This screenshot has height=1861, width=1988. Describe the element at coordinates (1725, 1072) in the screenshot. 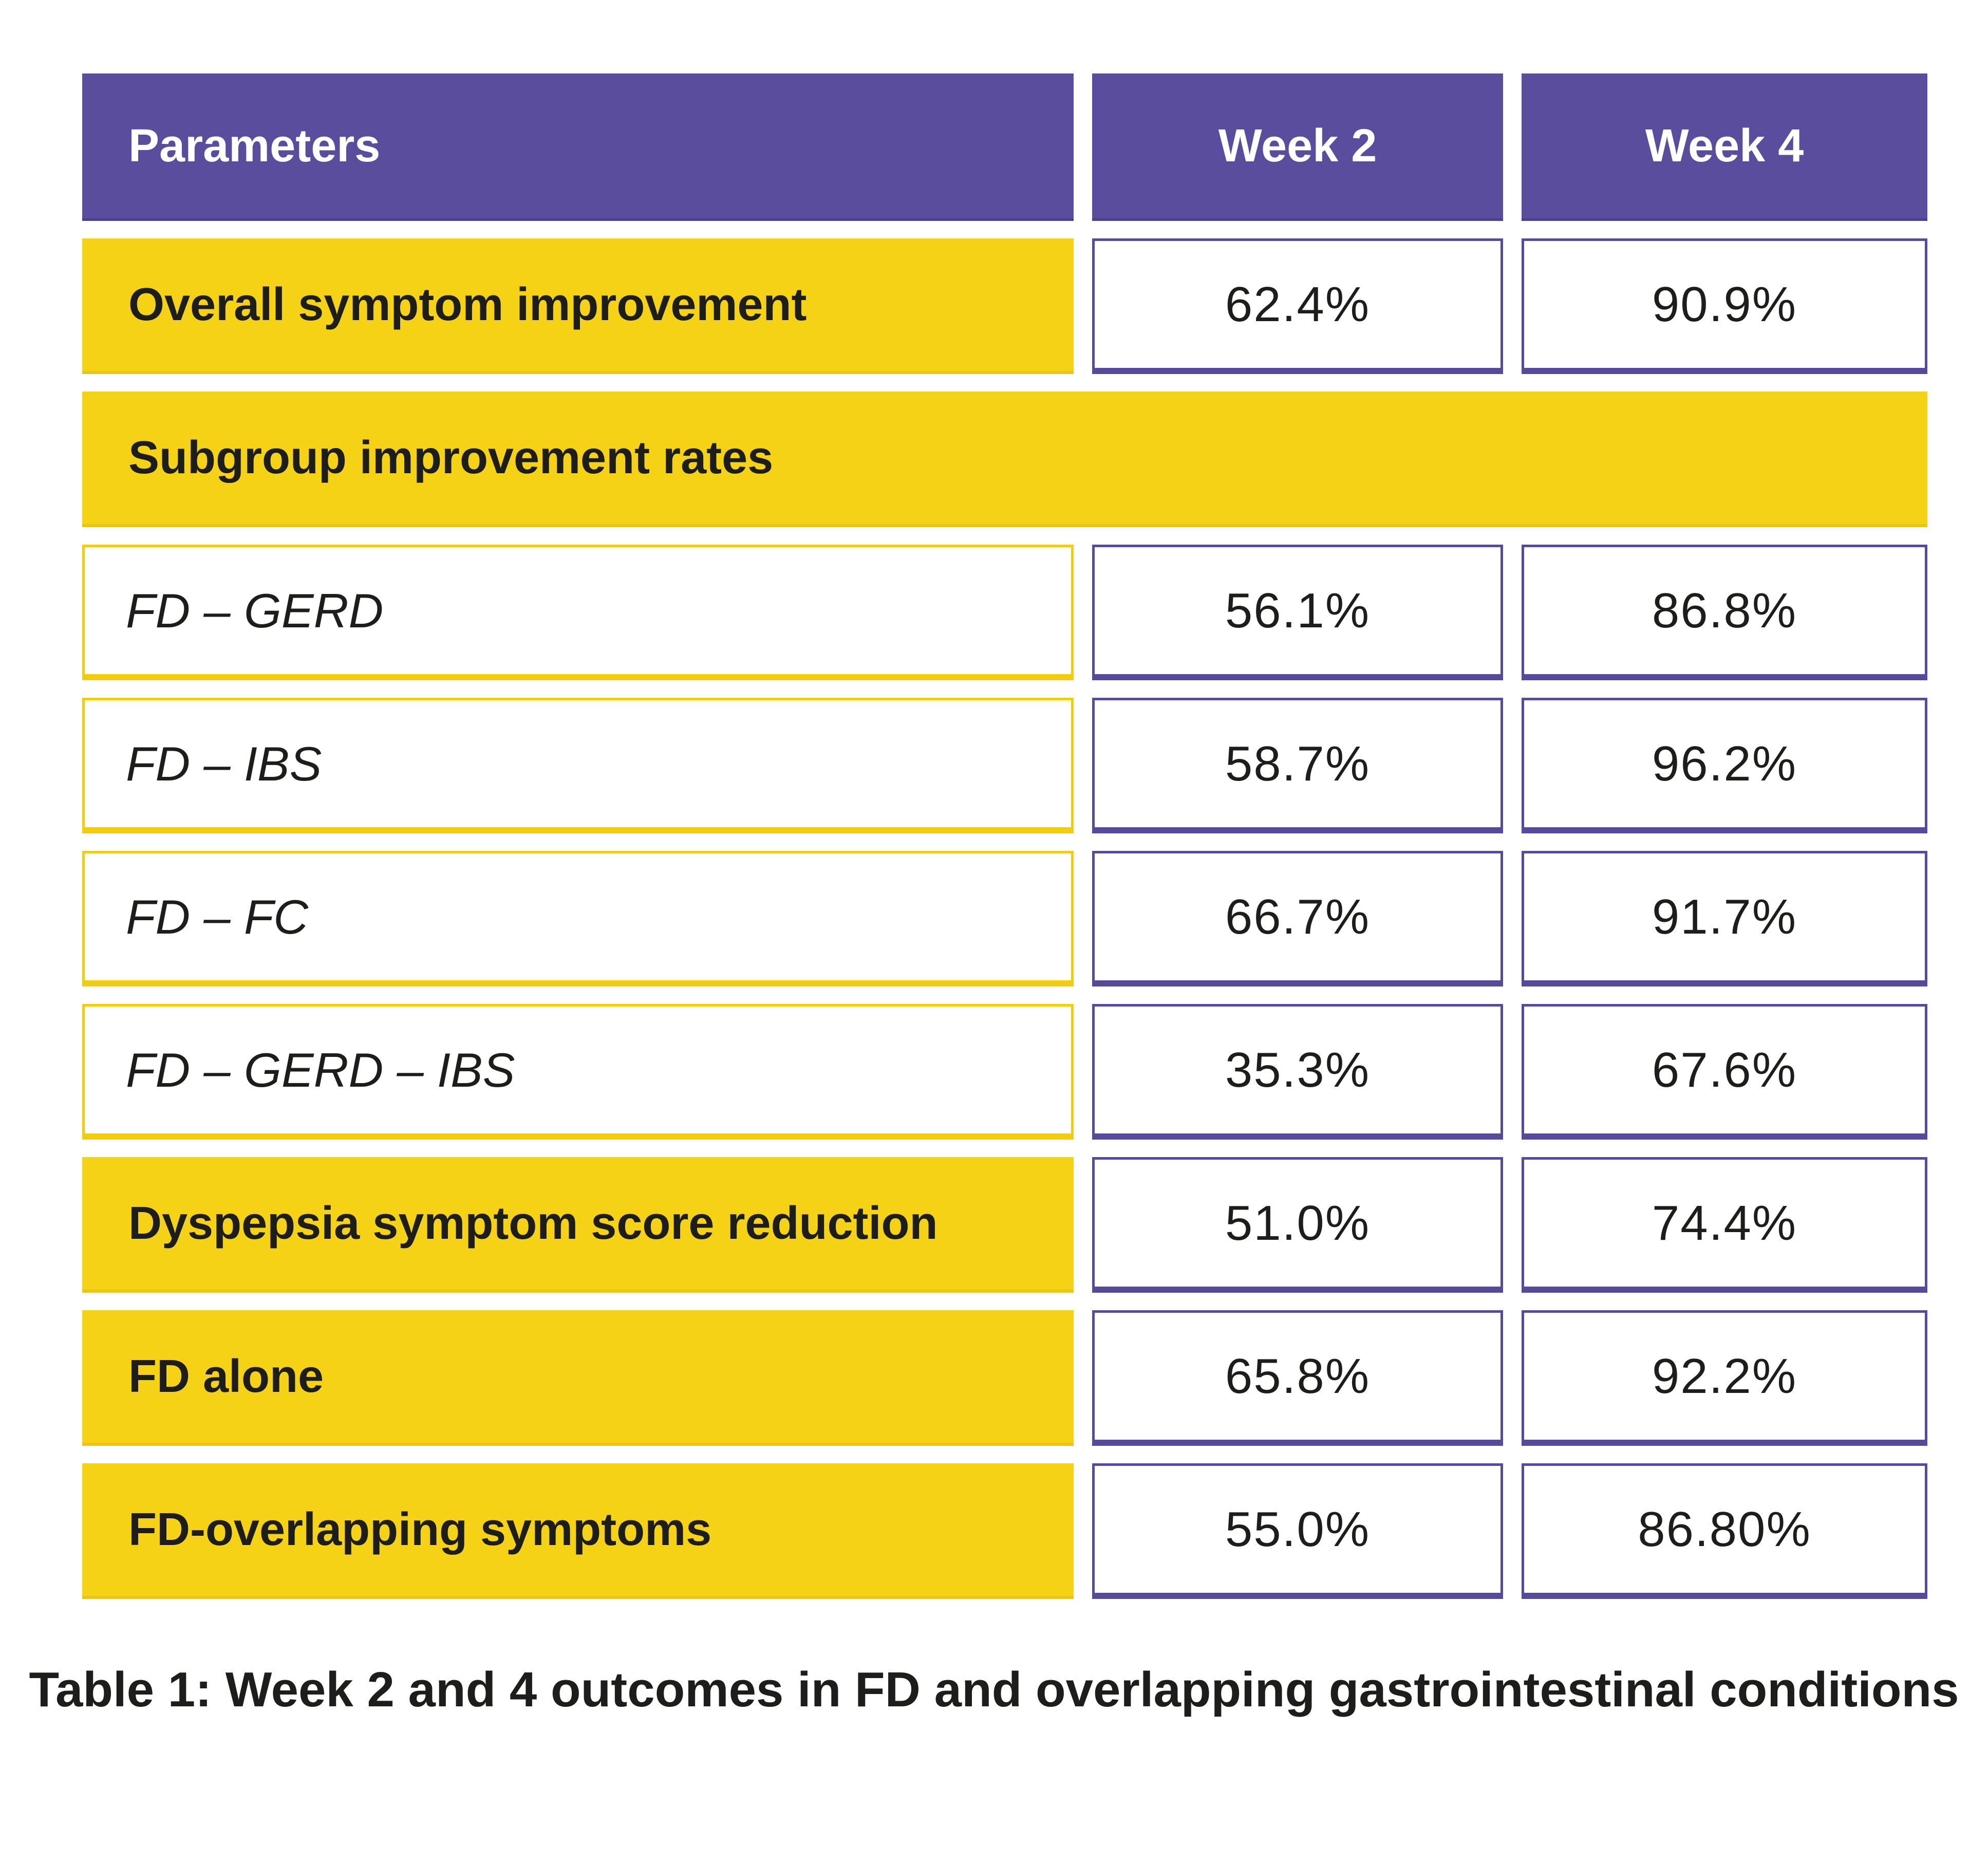

I see `week4-value-fd-gerd-ibs: 67.6%` at that location.